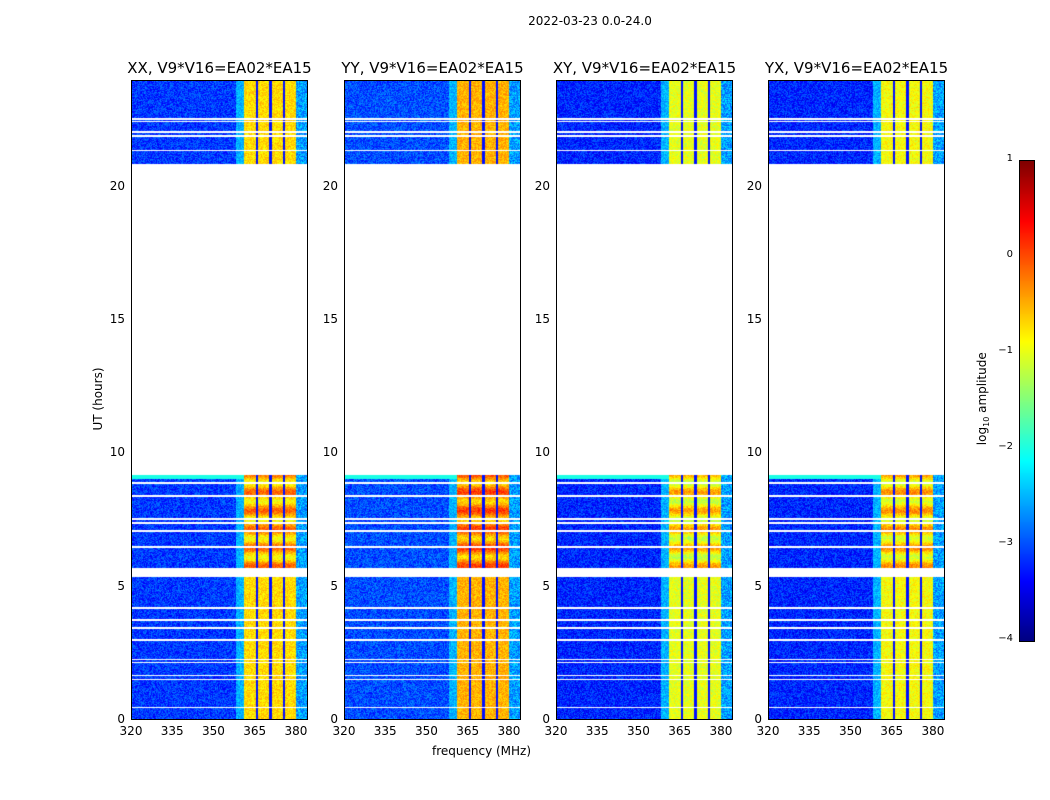 The image size is (1050, 800). I want to click on colorbar-label: log10 amplitude, so click(983, 399).